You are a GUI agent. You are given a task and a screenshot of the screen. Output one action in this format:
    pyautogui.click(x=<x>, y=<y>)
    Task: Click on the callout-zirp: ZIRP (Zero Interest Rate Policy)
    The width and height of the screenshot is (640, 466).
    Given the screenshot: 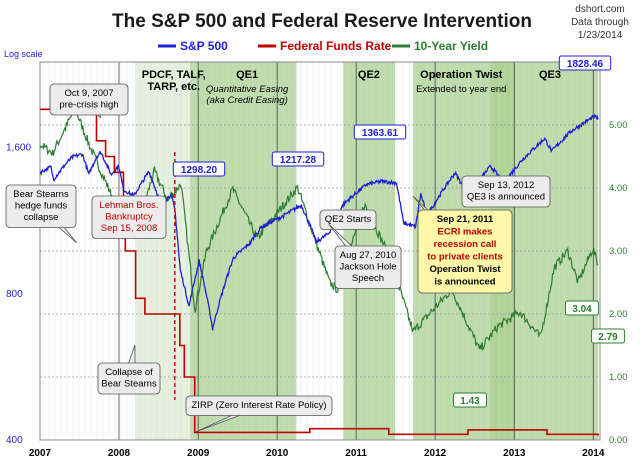 What is the action you would take?
    pyautogui.click(x=259, y=414)
    